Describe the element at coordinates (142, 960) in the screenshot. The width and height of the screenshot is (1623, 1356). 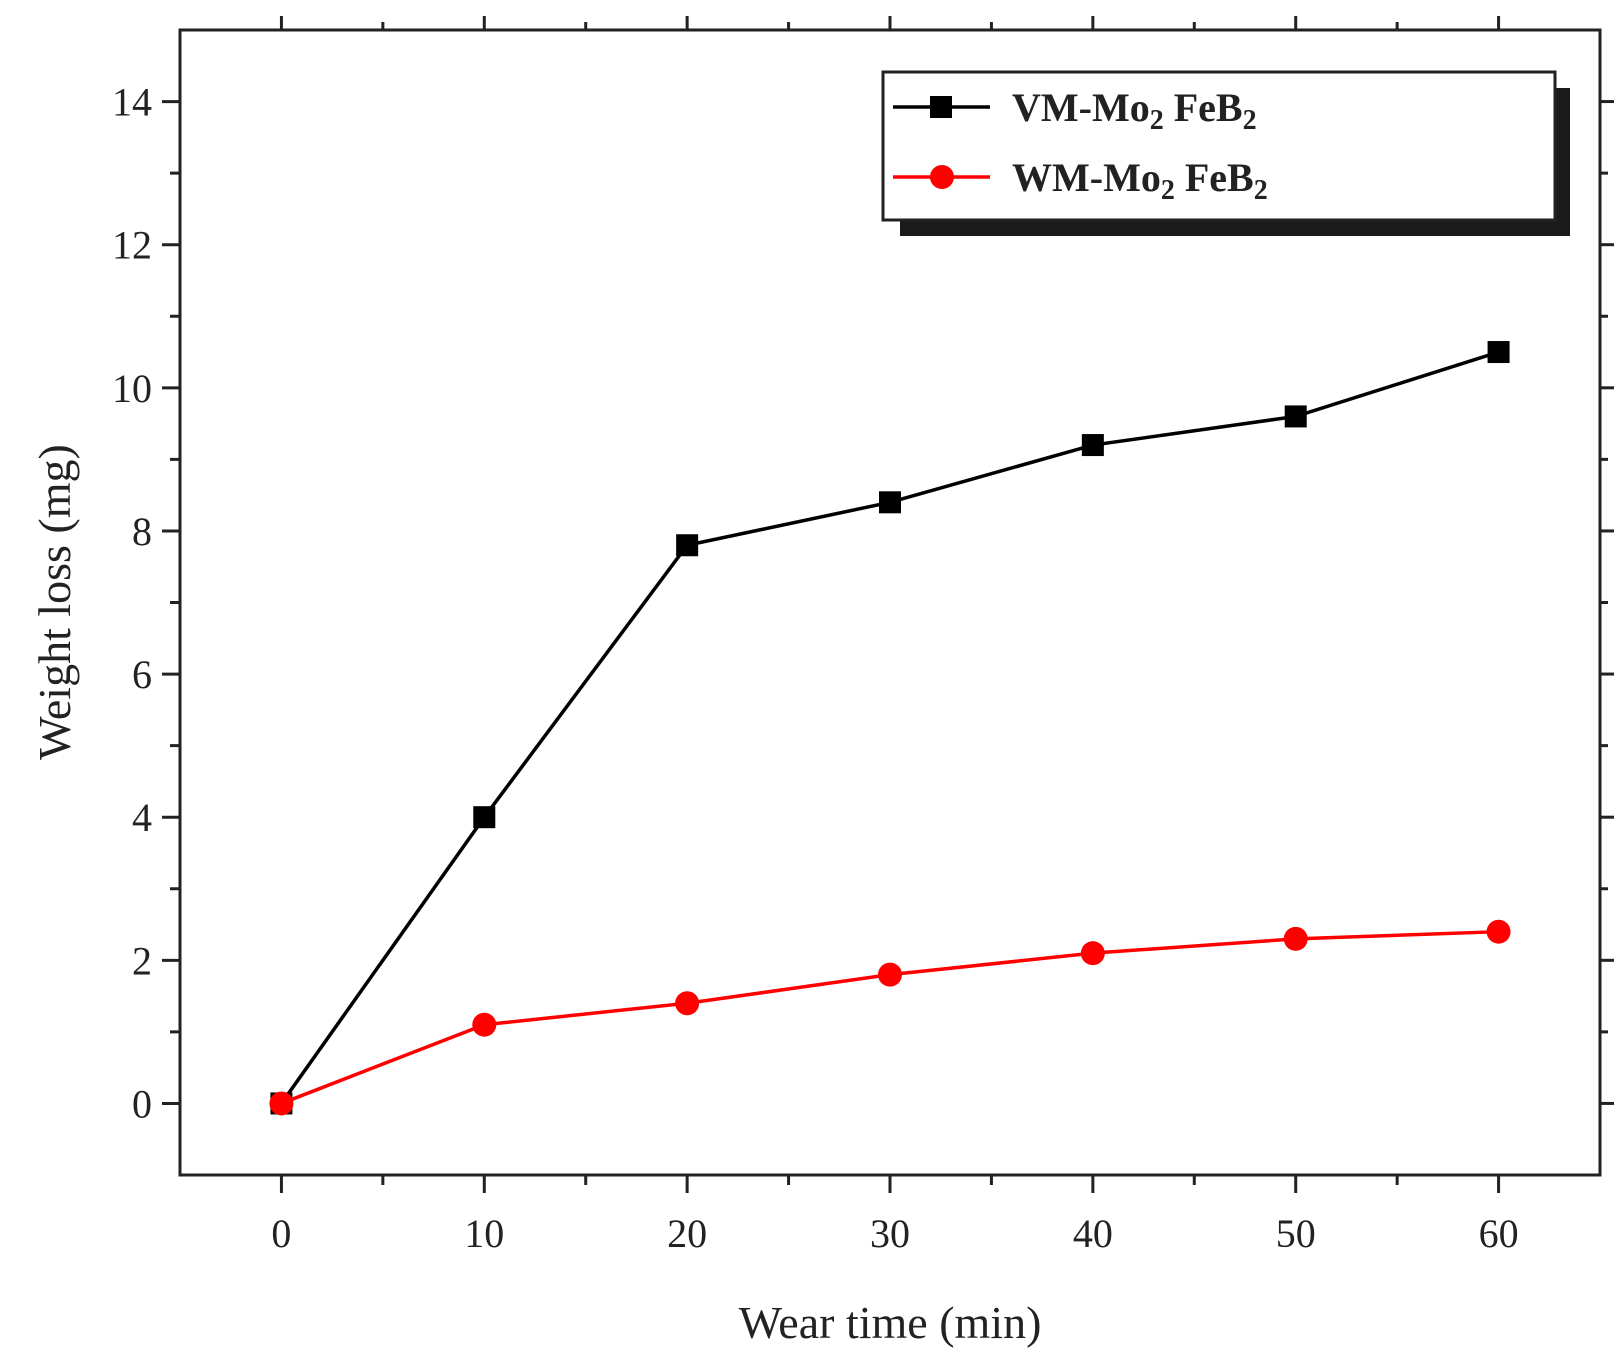
I see `y-tick-label: 2` at that location.